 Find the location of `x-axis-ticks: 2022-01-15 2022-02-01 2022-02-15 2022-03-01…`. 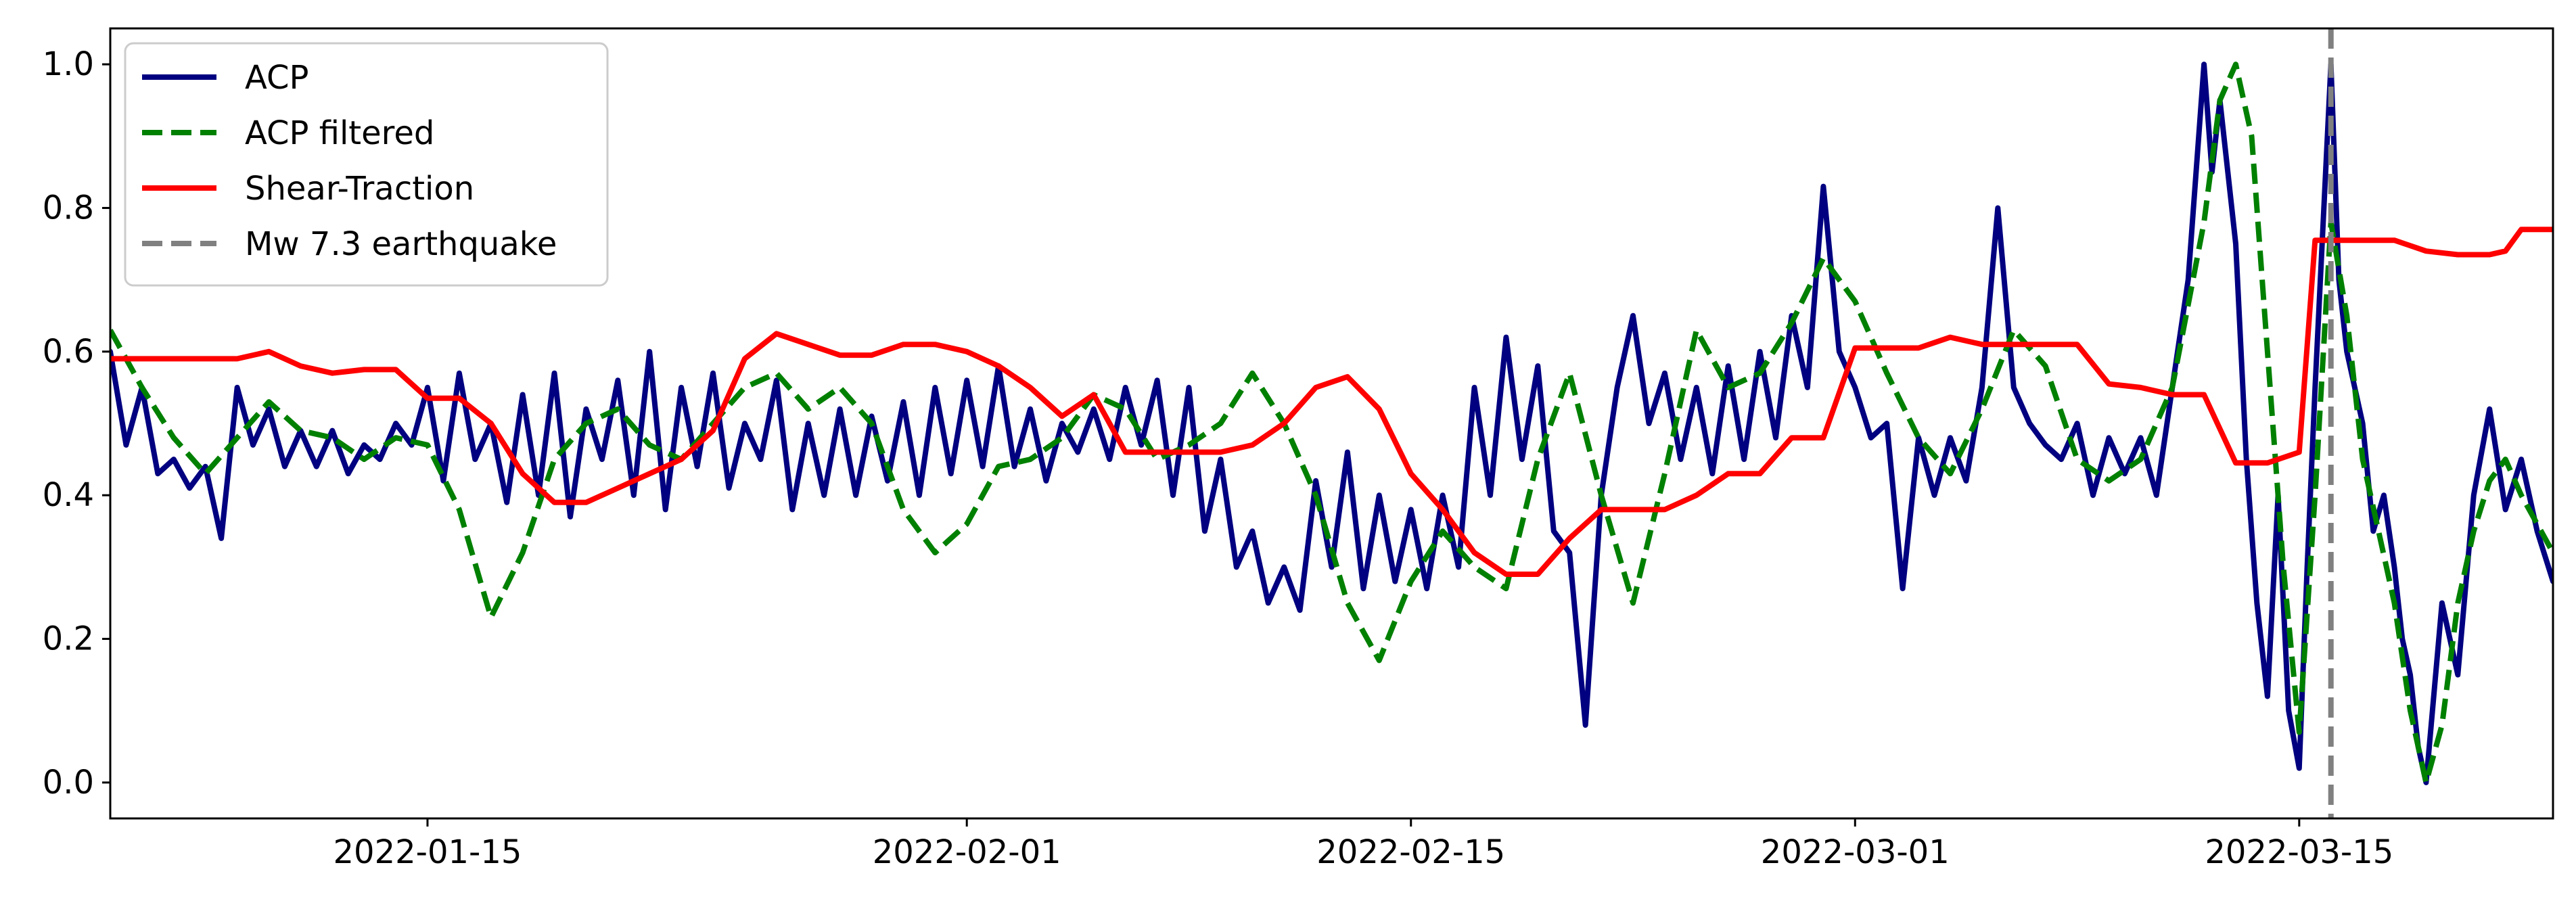

x-axis-ticks: 2022-01-15 2022-02-01 2022-02-15 2022-03-01… is located at coordinates (1363, 844).